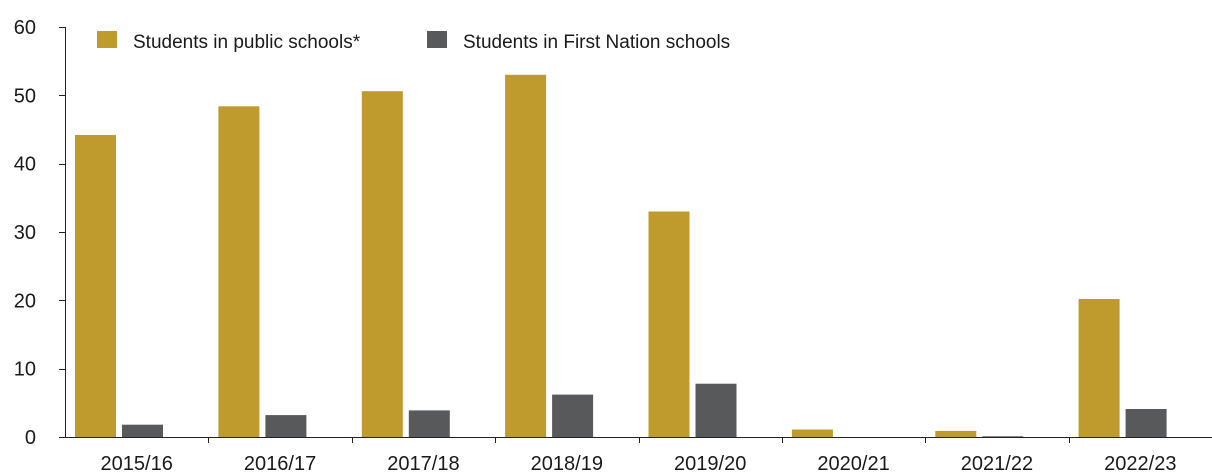 Image resolution: width=1212 pixels, height=475 pixels. Describe the element at coordinates (853, 464) in the screenshot. I see `x-tick-label: 2020/21` at that location.